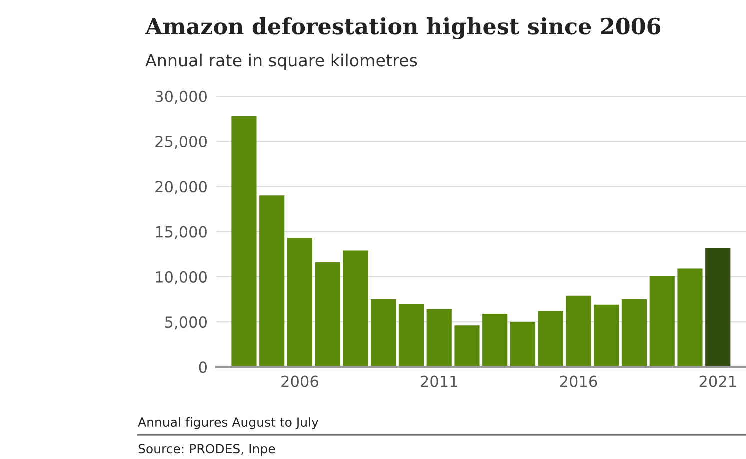 The width and height of the screenshot is (746, 459). Describe the element at coordinates (282, 62) in the screenshot. I see `chart-subtitle: Annual rate in square kilometres` at that location.